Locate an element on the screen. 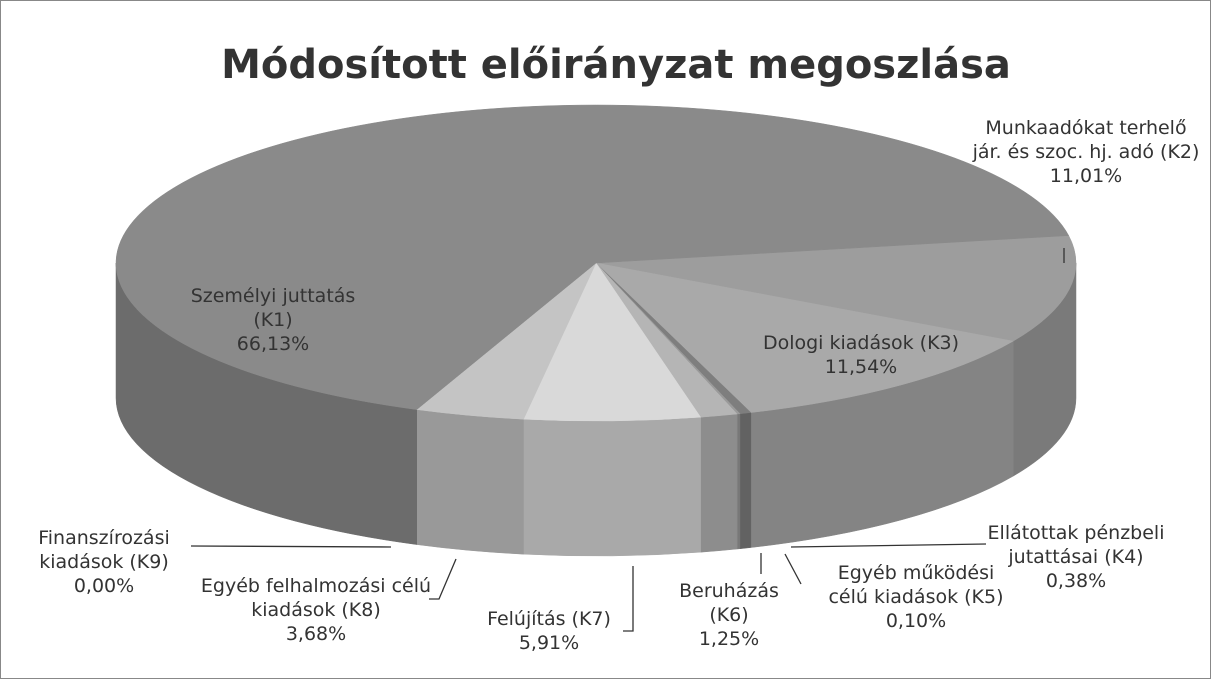 The image size is (1211, 679). label-name: Dologi kiadások (K3) is located at coordinates (861, 343).